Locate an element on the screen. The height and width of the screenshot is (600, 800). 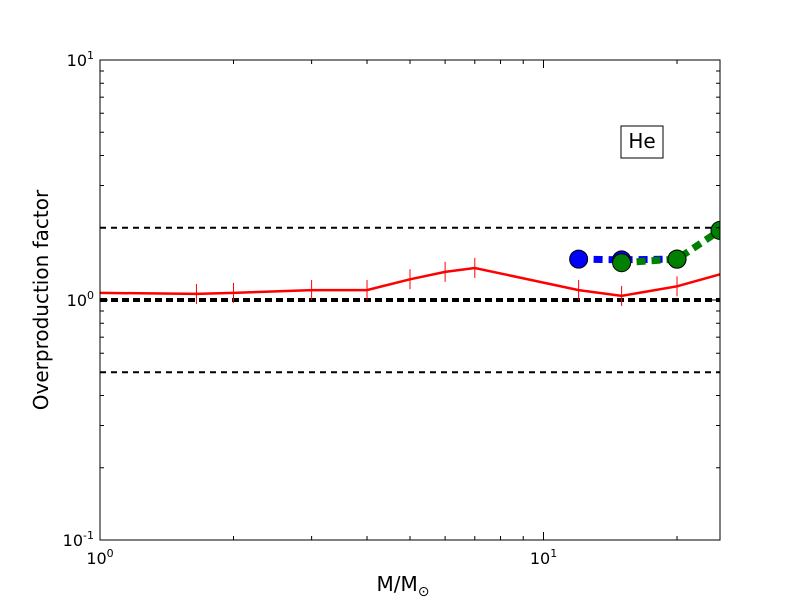
annotation-frame is located at coordinates (642, 142).